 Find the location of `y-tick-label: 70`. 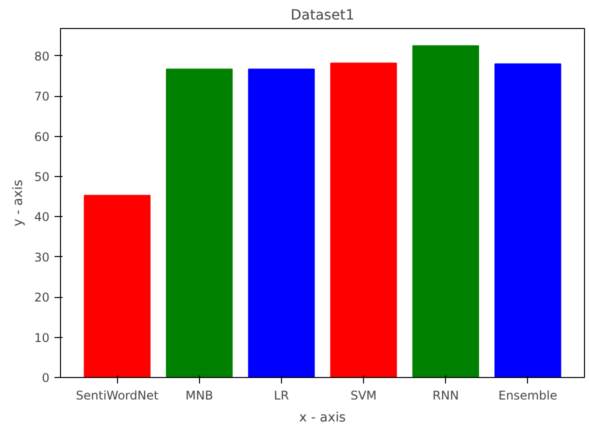

y-tick-label: 70 is located at coordinates (42, 97).